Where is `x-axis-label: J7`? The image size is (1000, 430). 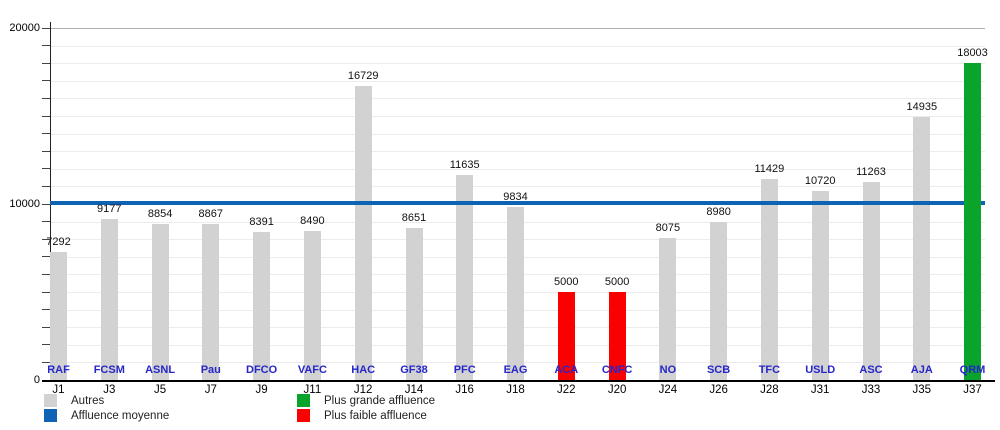
x-axis-label: J7 is located at coordinates (210, 390).